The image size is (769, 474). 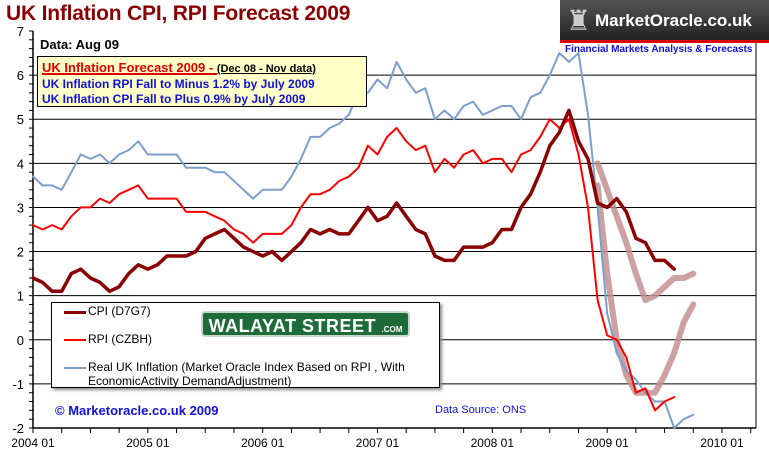 I want to click on x-tick-label: 2010 01, so click(x=722, y=443).